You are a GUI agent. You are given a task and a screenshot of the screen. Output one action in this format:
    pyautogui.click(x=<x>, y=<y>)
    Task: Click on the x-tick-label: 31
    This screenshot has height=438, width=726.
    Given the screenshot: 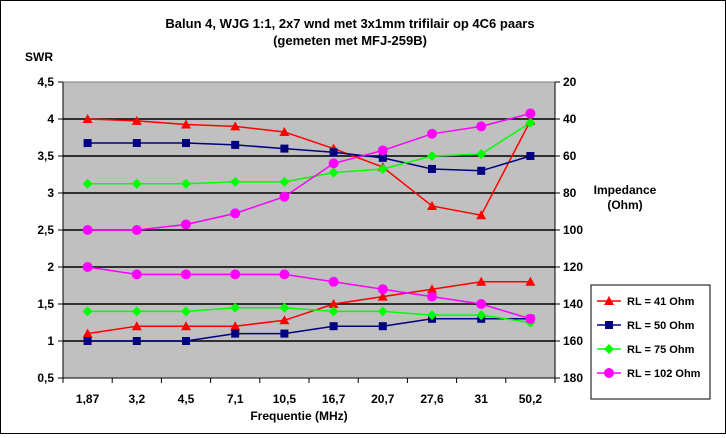 What is the action you would take?
    pyautogui.click(x=482, y=399)
    